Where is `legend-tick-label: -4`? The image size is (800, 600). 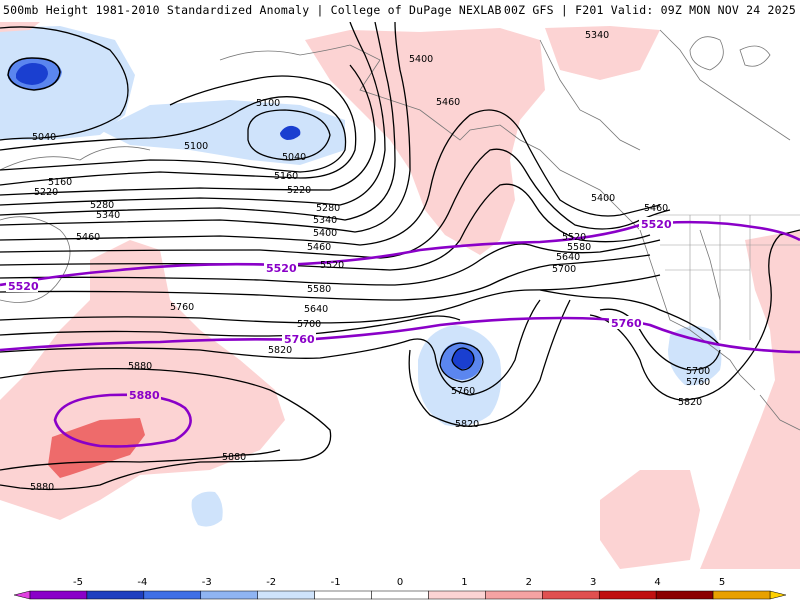 legend-tick-label: -4 is located at coordinates (142, 582).